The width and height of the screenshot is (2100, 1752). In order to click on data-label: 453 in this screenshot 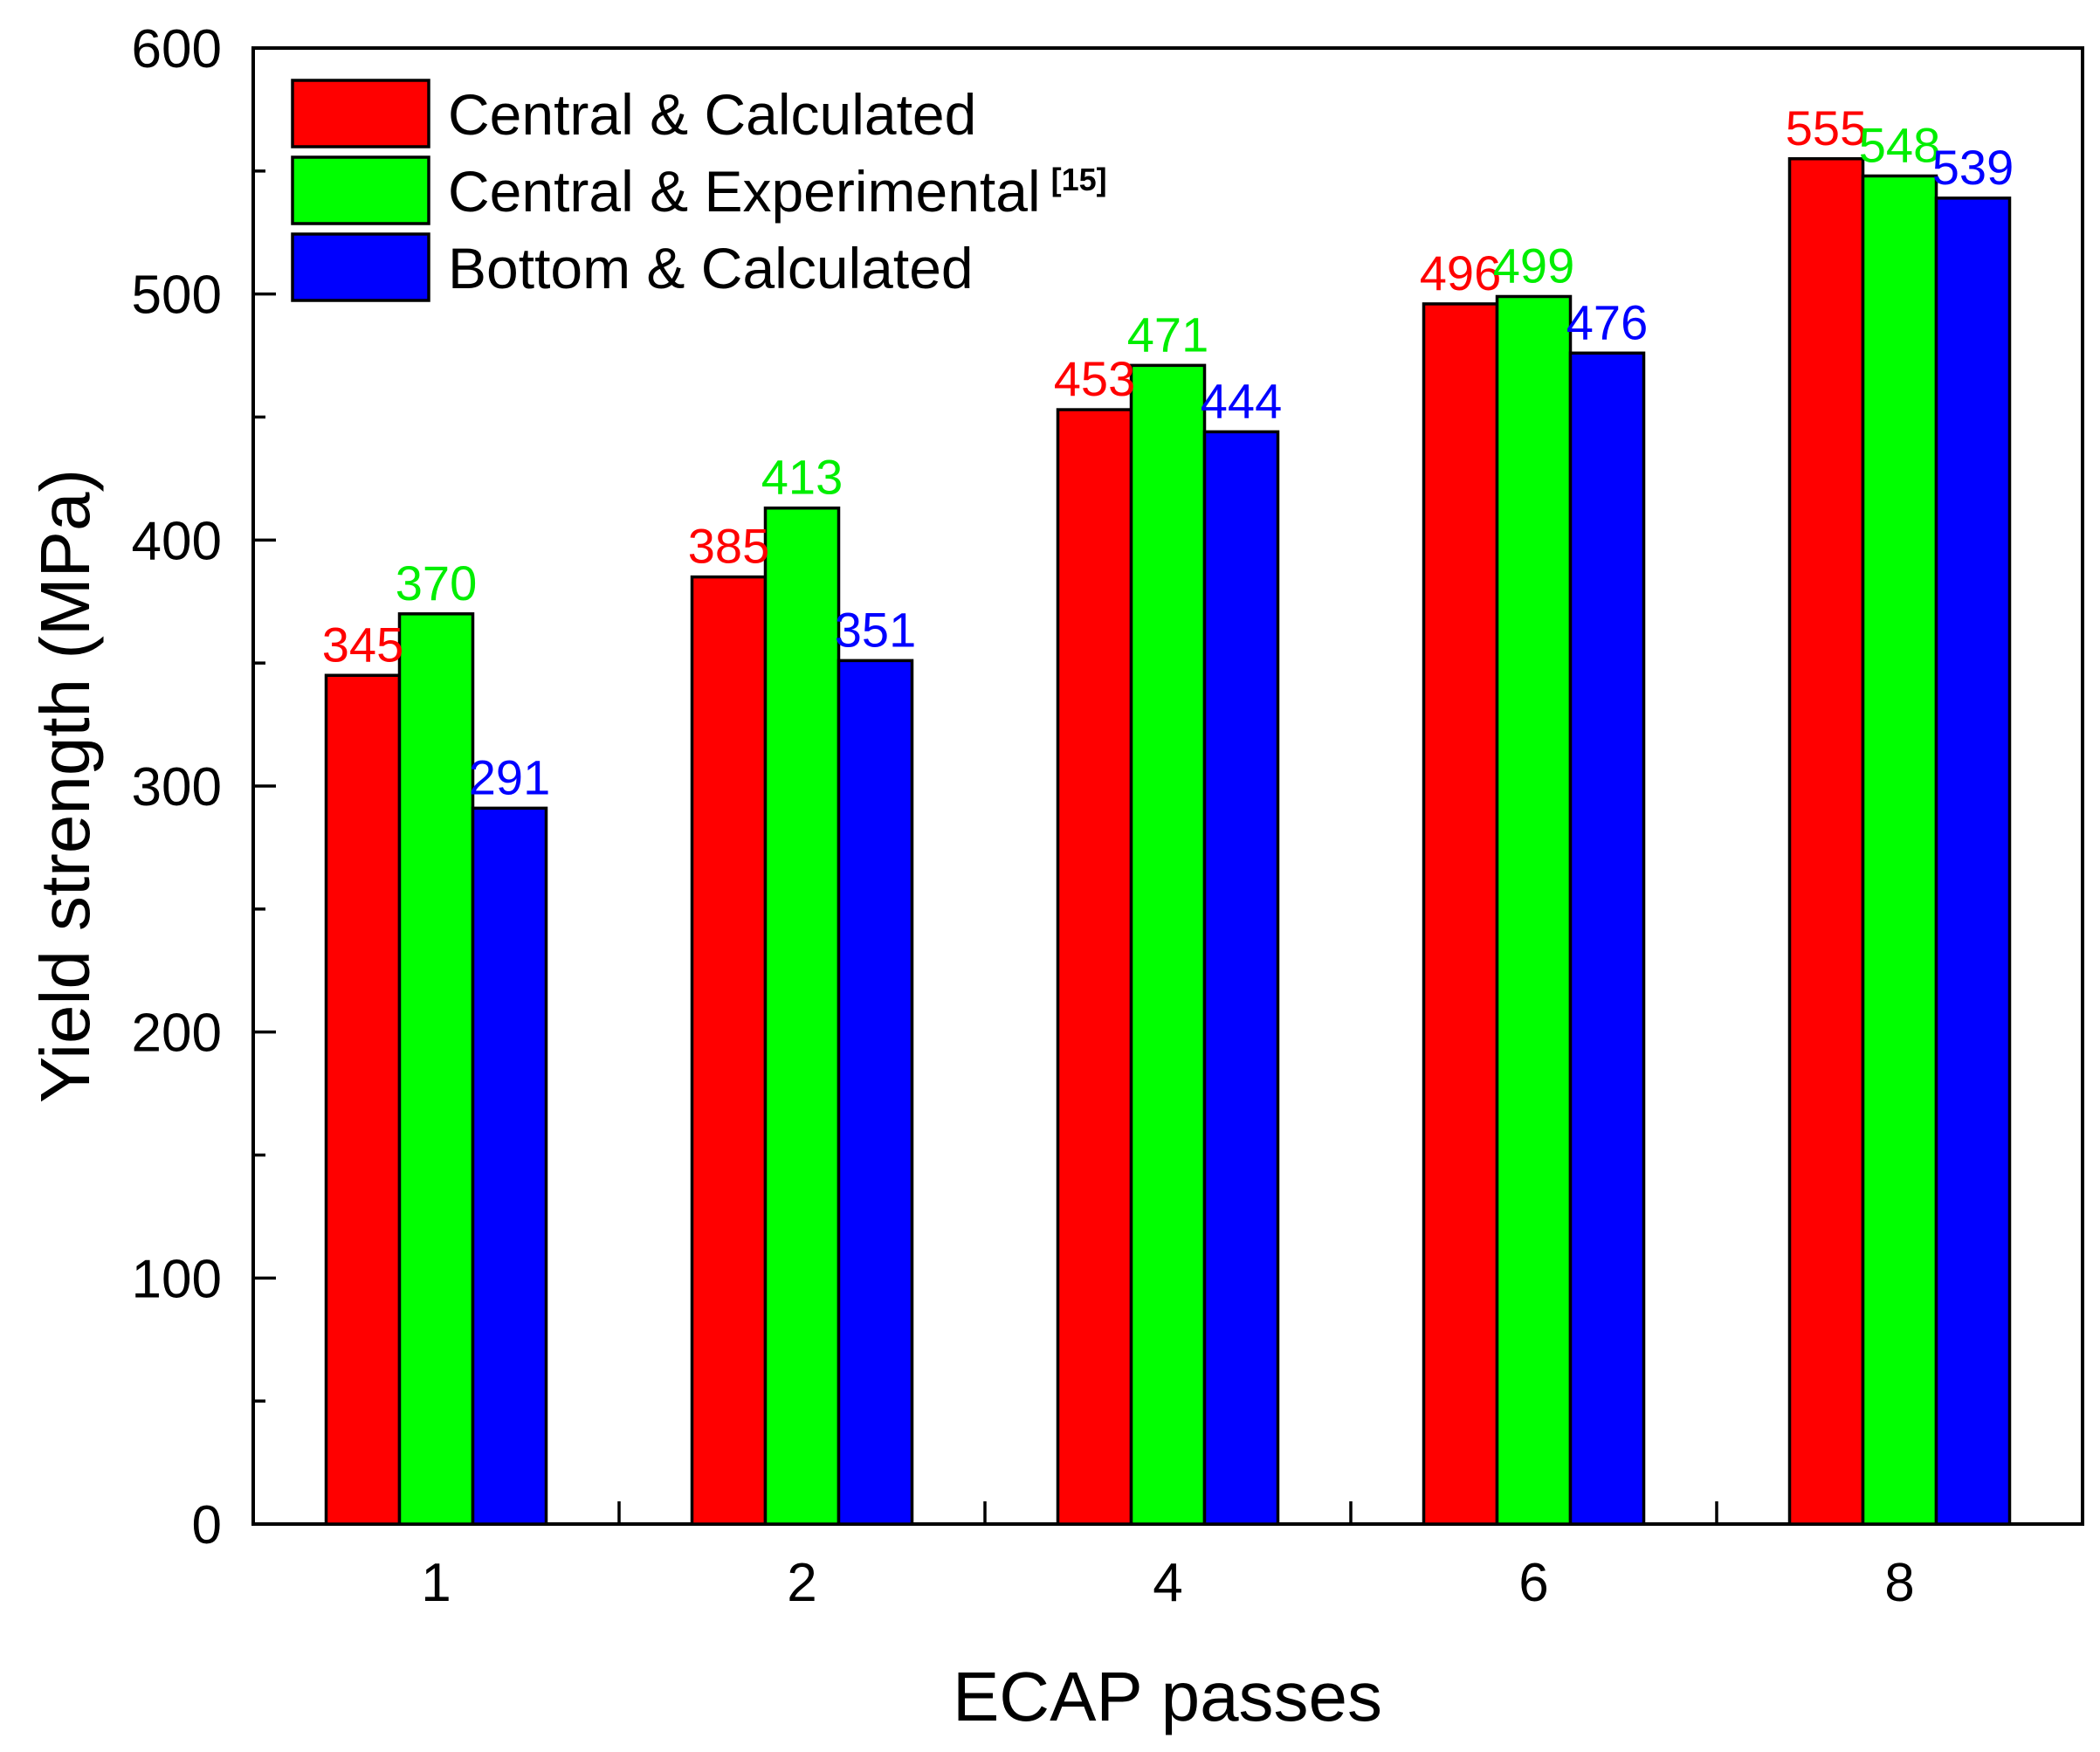, I will do `click(1094, 378)`.